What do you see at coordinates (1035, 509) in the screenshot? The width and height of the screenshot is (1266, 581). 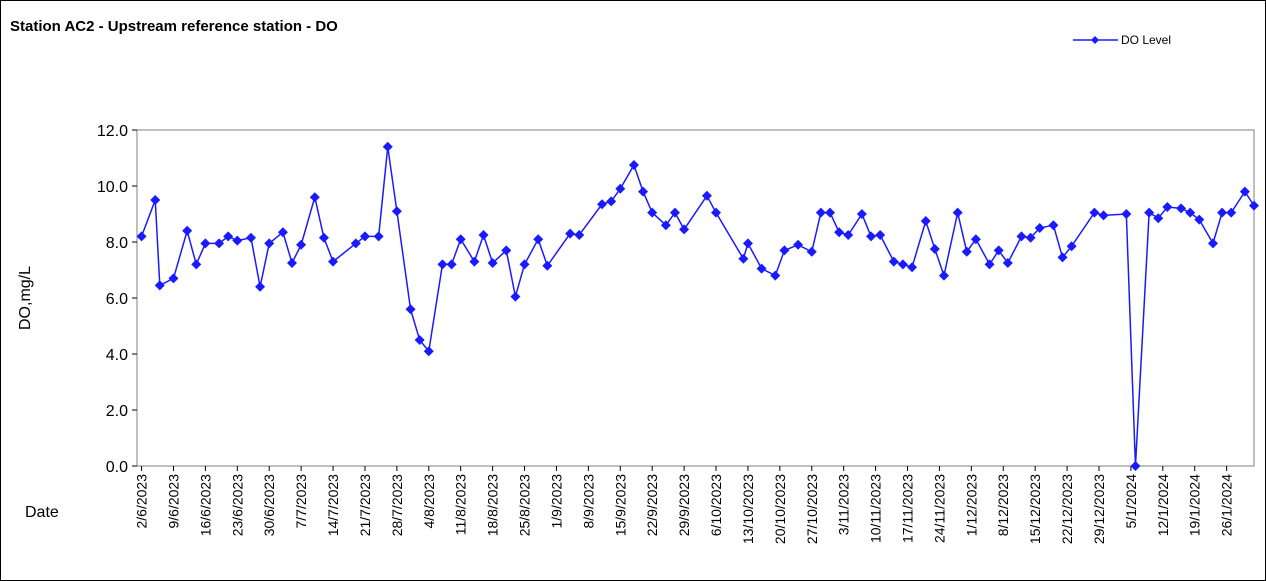 I see `x-tick-label: 15/12/2023` at bounding box center [1035, 509].